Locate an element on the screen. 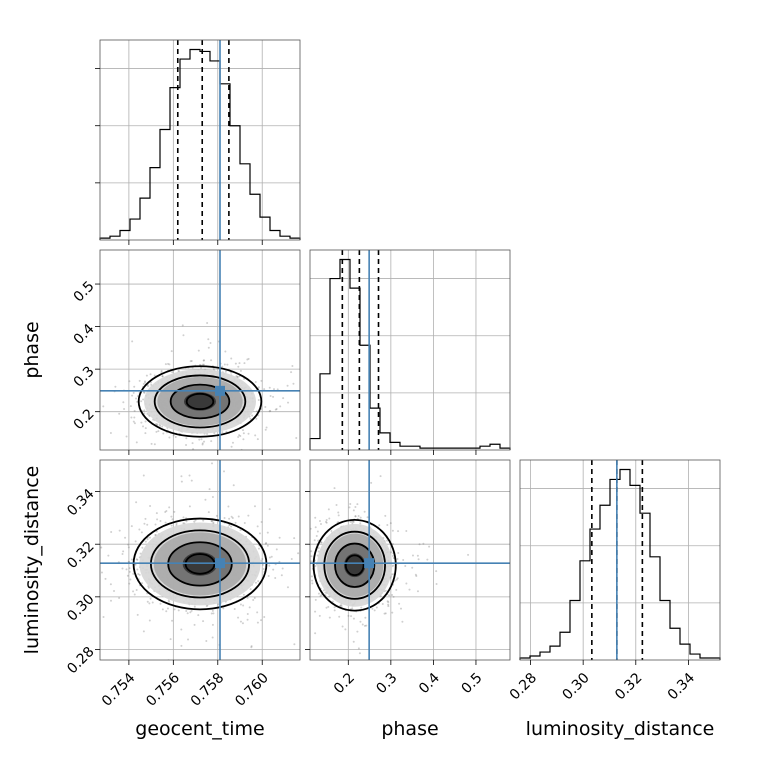  scatter-cloud is located at coordinates (206, 387).